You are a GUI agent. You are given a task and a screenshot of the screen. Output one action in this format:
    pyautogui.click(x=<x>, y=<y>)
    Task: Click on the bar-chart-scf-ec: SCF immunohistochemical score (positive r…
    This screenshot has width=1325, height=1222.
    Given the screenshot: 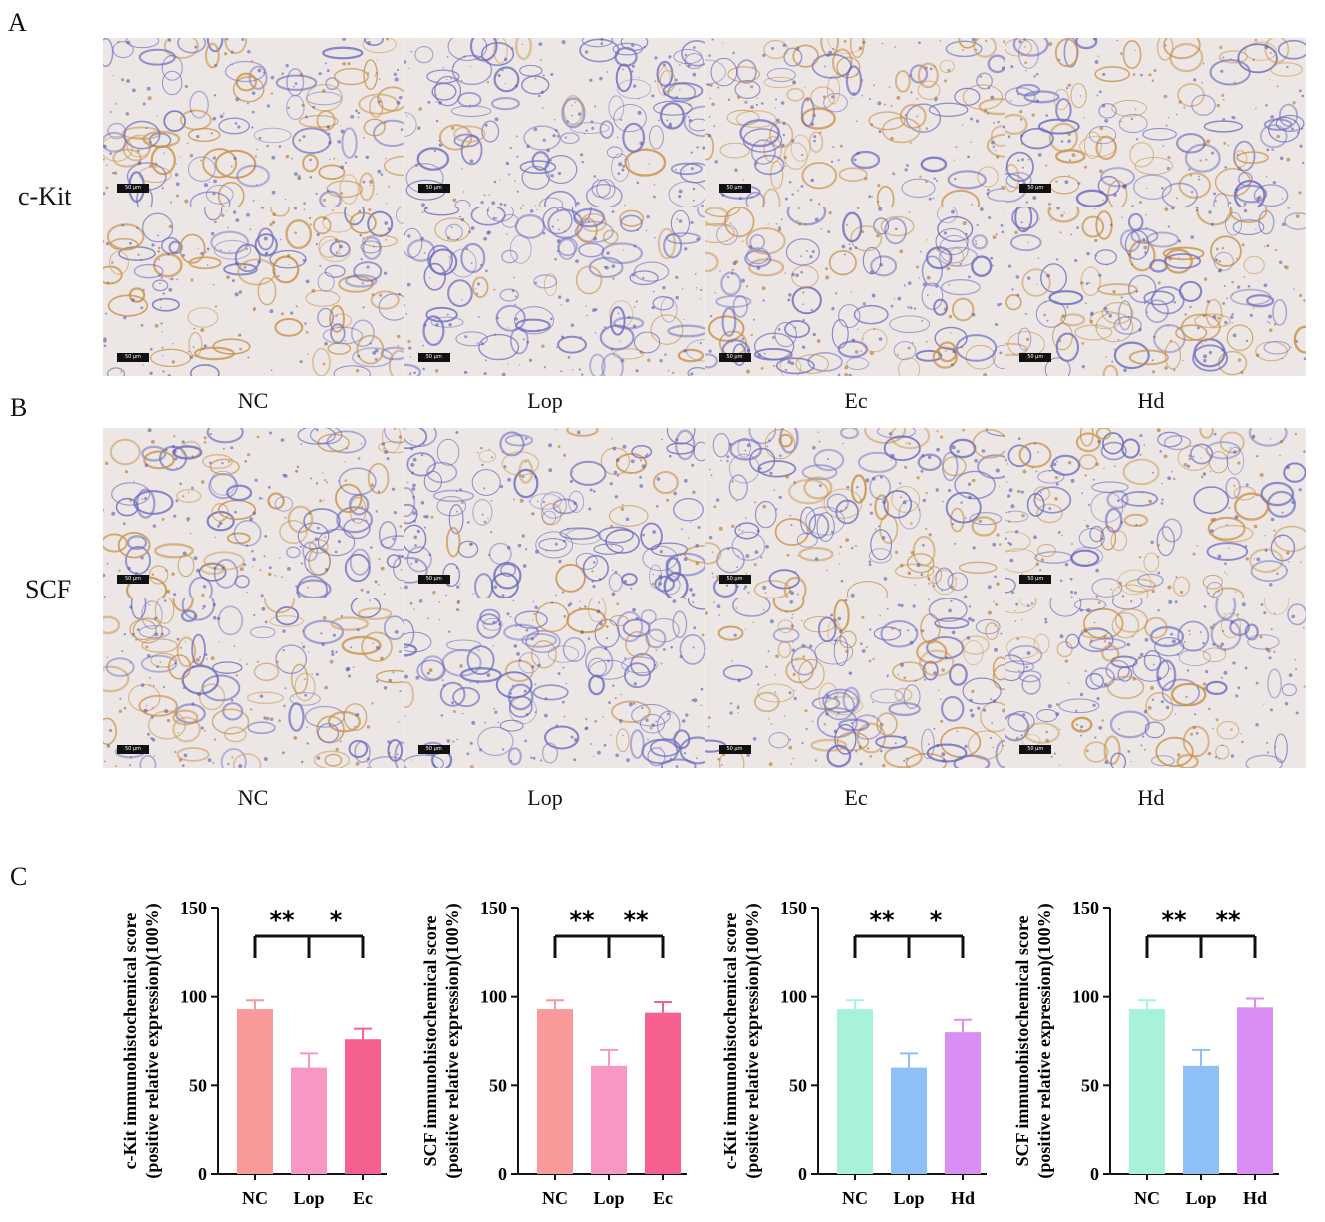 What is the action you would take?
    pyautogui.click(x=553, y=1053)
    